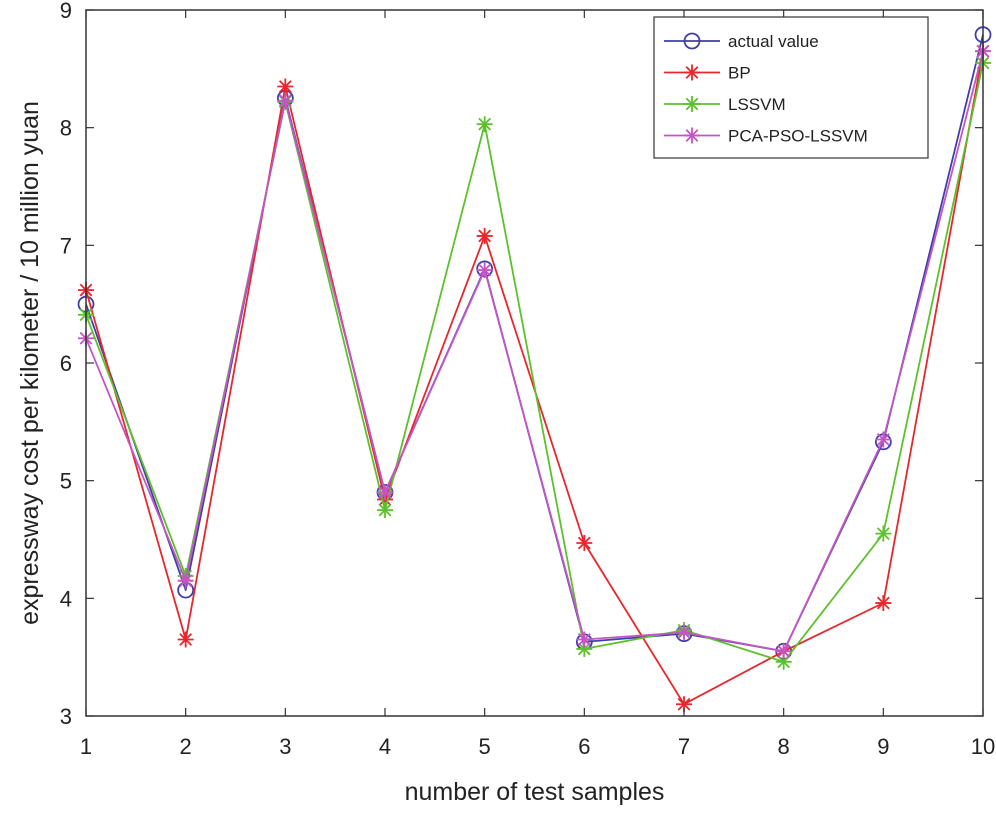 Image resolution: width=996 pixels, height=815 pixels. What do you see at coordinates (66, 598) in the screenshot?
I see `y-tick-label: 4` at bounding box center [66, 598].